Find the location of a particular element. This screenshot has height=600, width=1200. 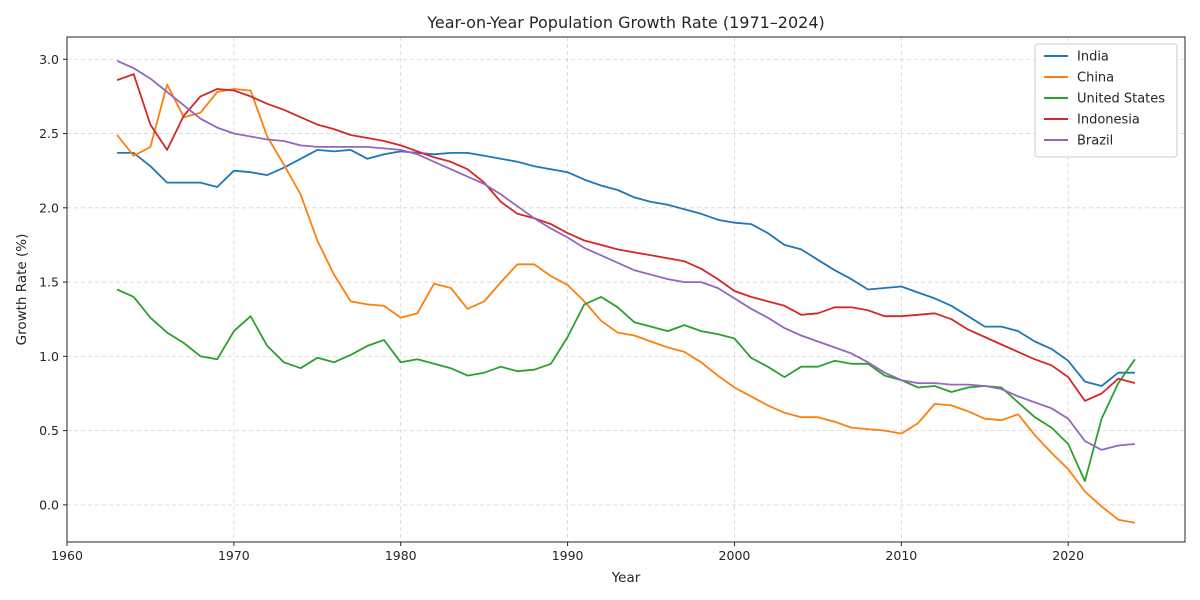

x-tick-label: 2000 is located at coordinates (735, 555).